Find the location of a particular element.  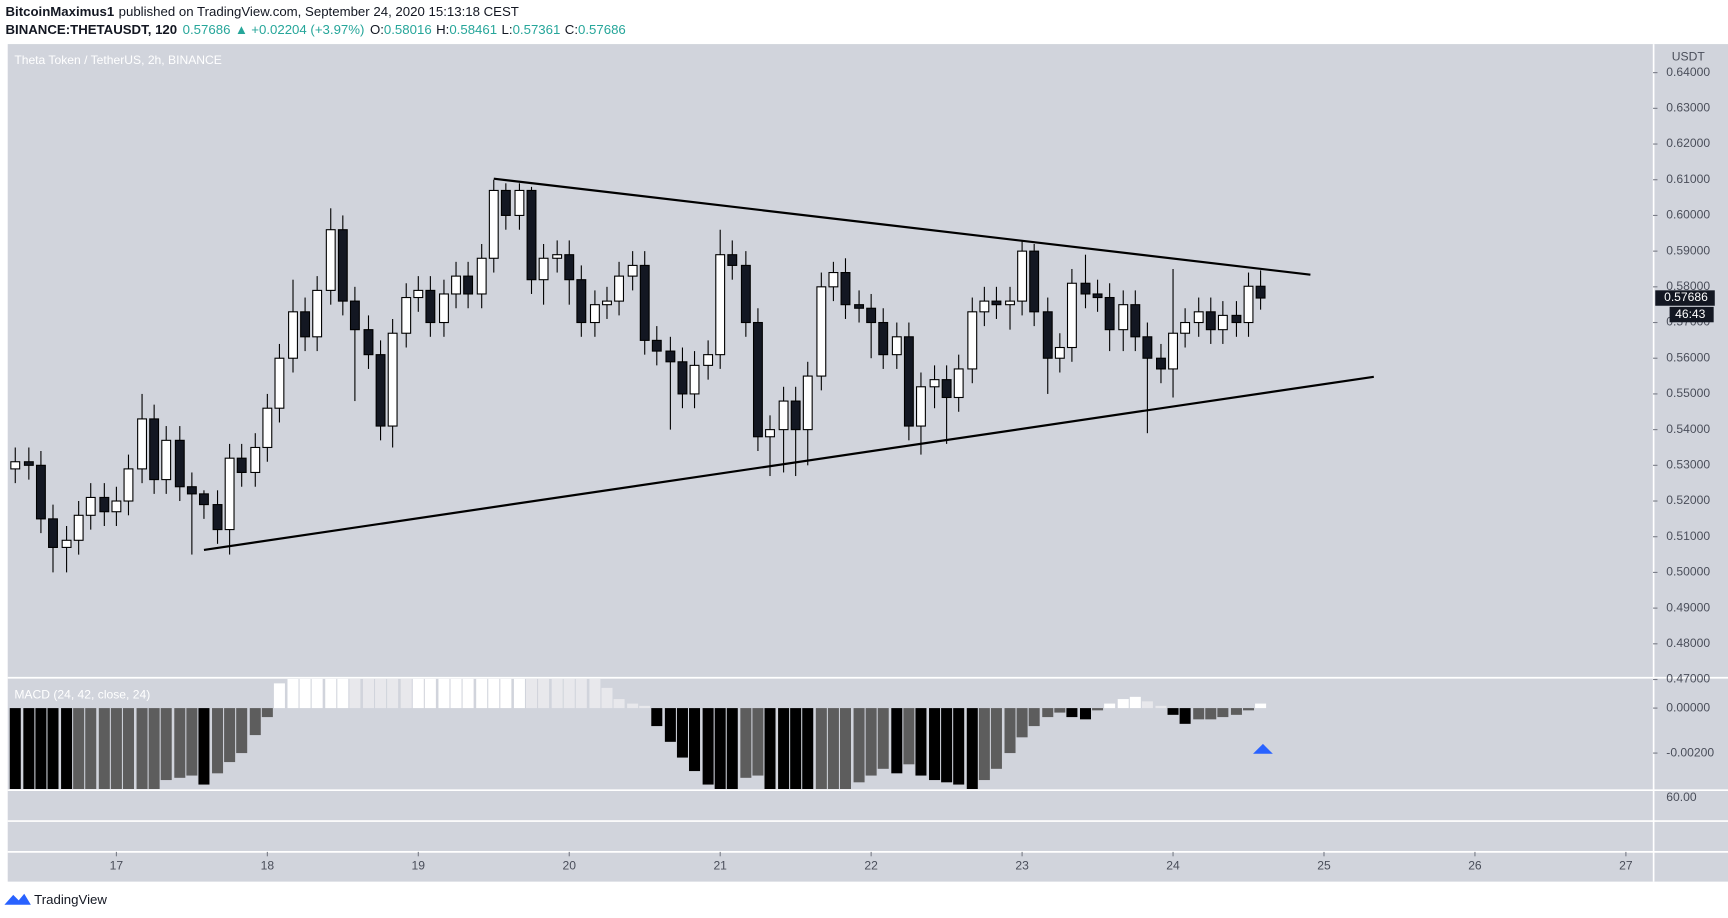

x-tick-label: 23 is located at coordinates (1022, 865).